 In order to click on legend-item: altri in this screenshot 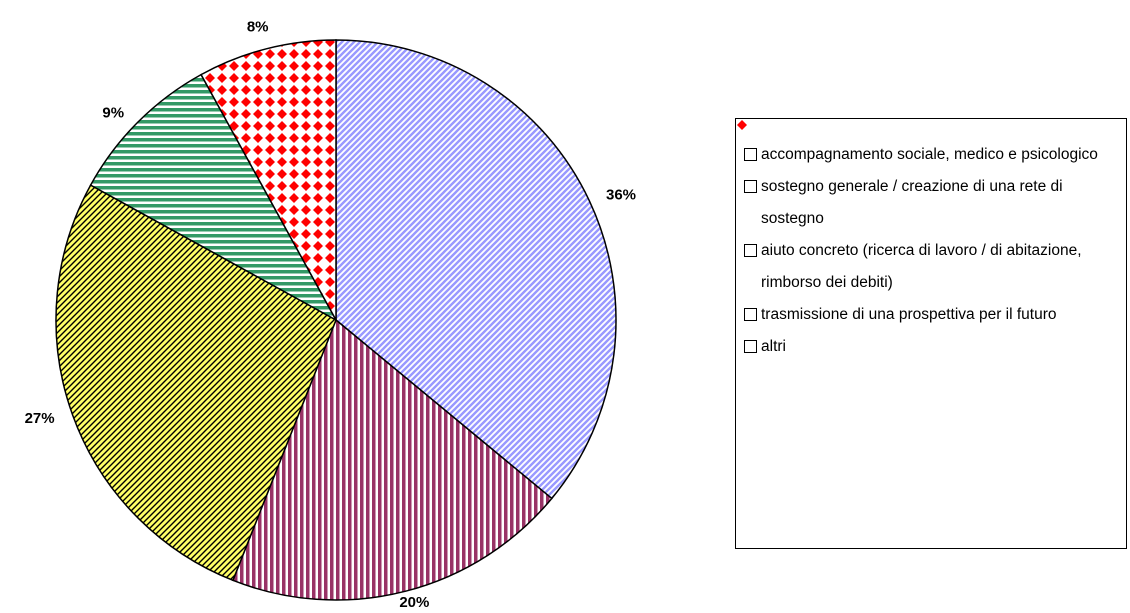, I will do `click(931, 241)`.